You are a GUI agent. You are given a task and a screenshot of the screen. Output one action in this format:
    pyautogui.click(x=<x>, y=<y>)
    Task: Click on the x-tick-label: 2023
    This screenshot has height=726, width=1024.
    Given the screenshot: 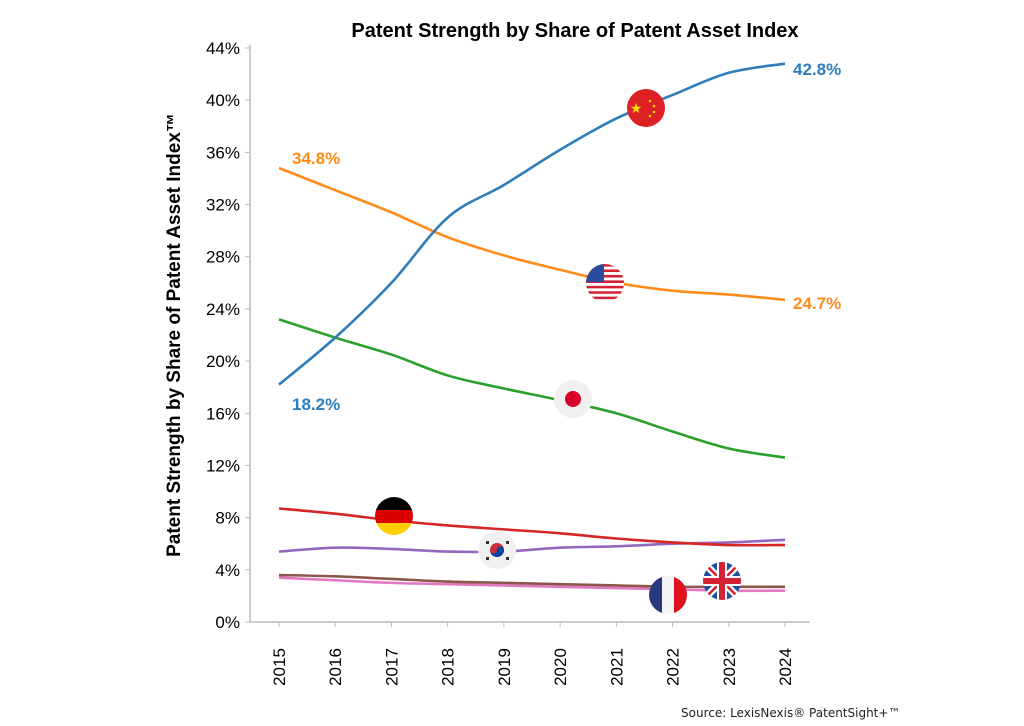 What is the action you would take?
    pyautogui.click(x=729, y=667)
    